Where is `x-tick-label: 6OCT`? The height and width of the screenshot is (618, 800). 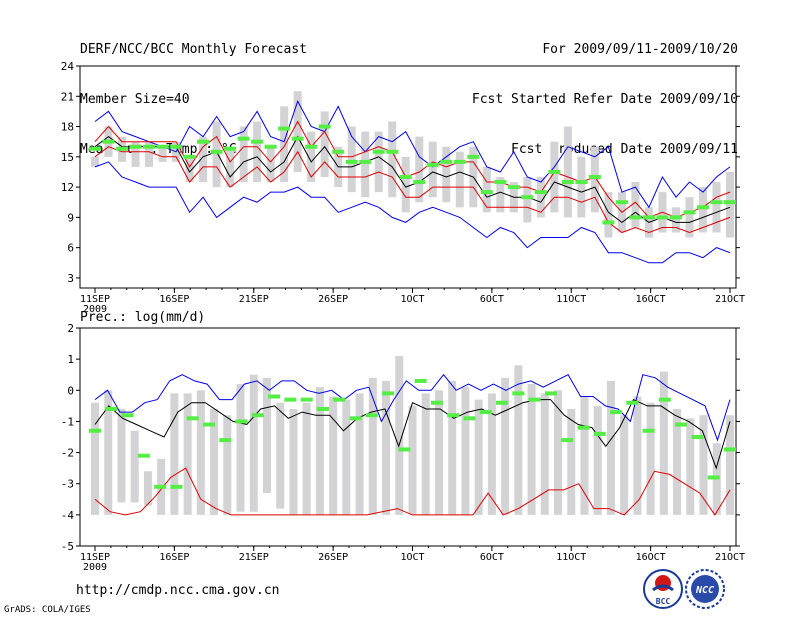 x-tick-label: 6OCT is located at coordinates (492, 299).